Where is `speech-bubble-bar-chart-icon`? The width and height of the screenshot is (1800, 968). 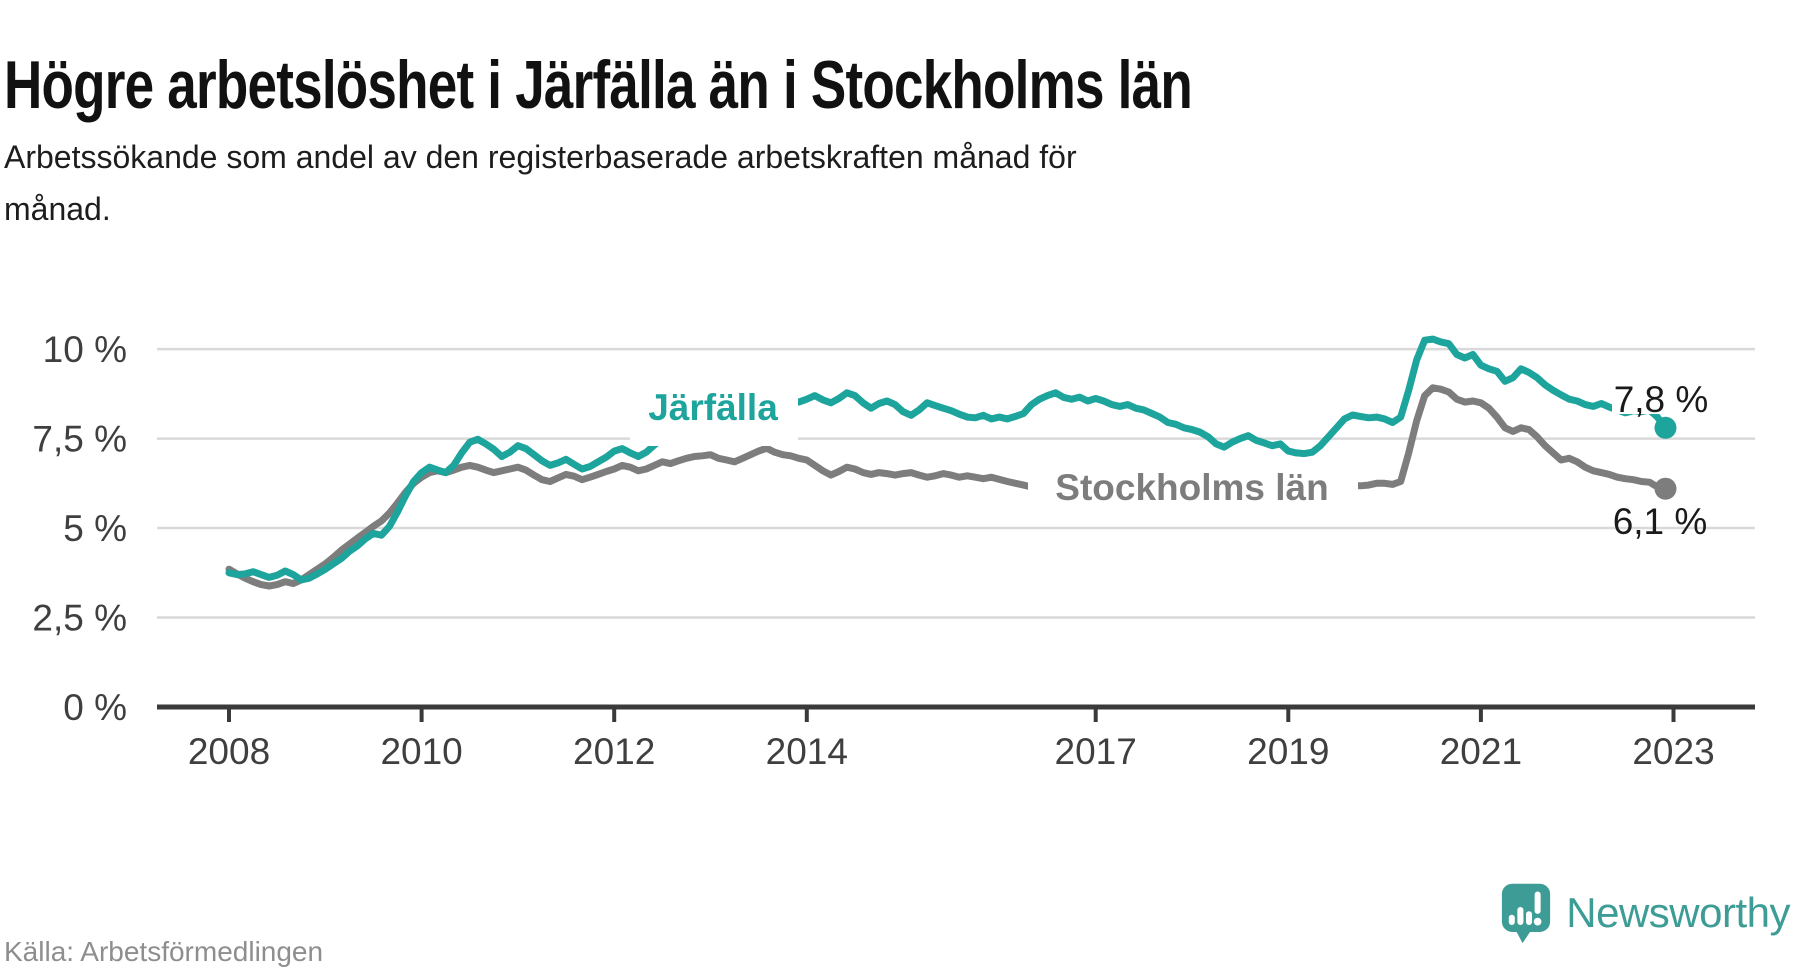 speech-bubble-bar-chart-icon is located at coordinates (1526, 913).